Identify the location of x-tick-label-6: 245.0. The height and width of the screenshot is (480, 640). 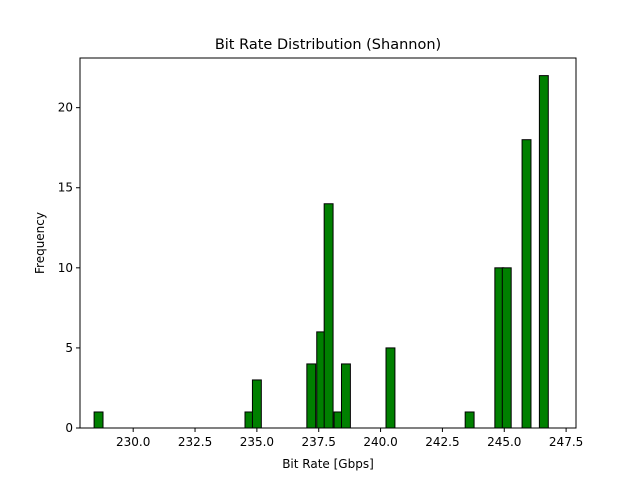
(504, 442).